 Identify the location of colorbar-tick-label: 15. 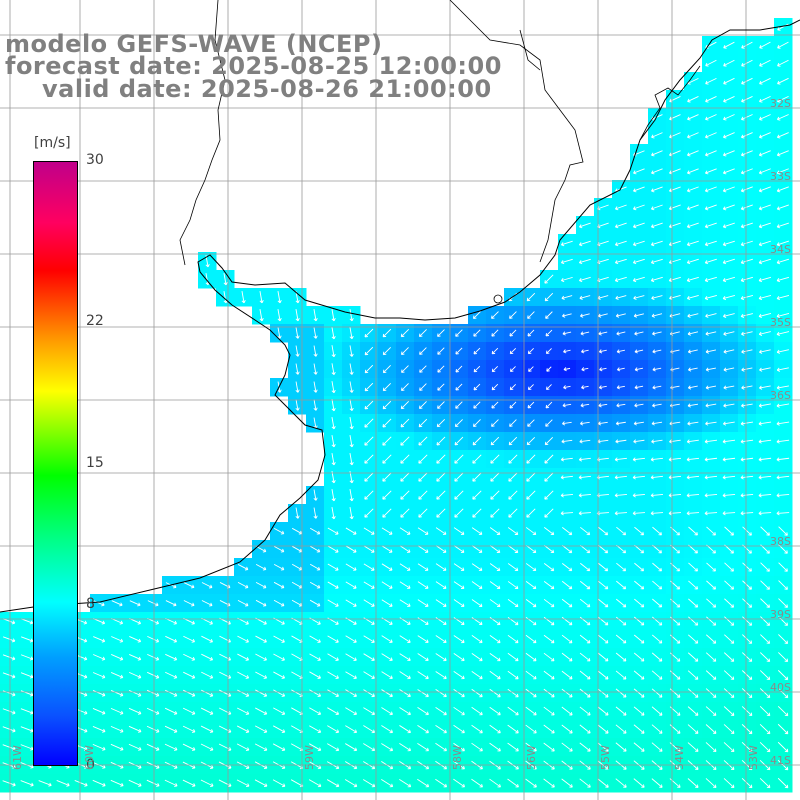
(95, 462).